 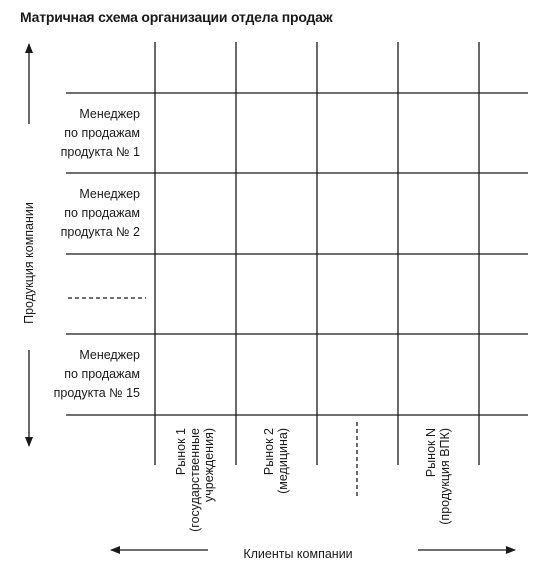 I want to click on row-label-line: продукта № 15, so click(x=97, y=393).